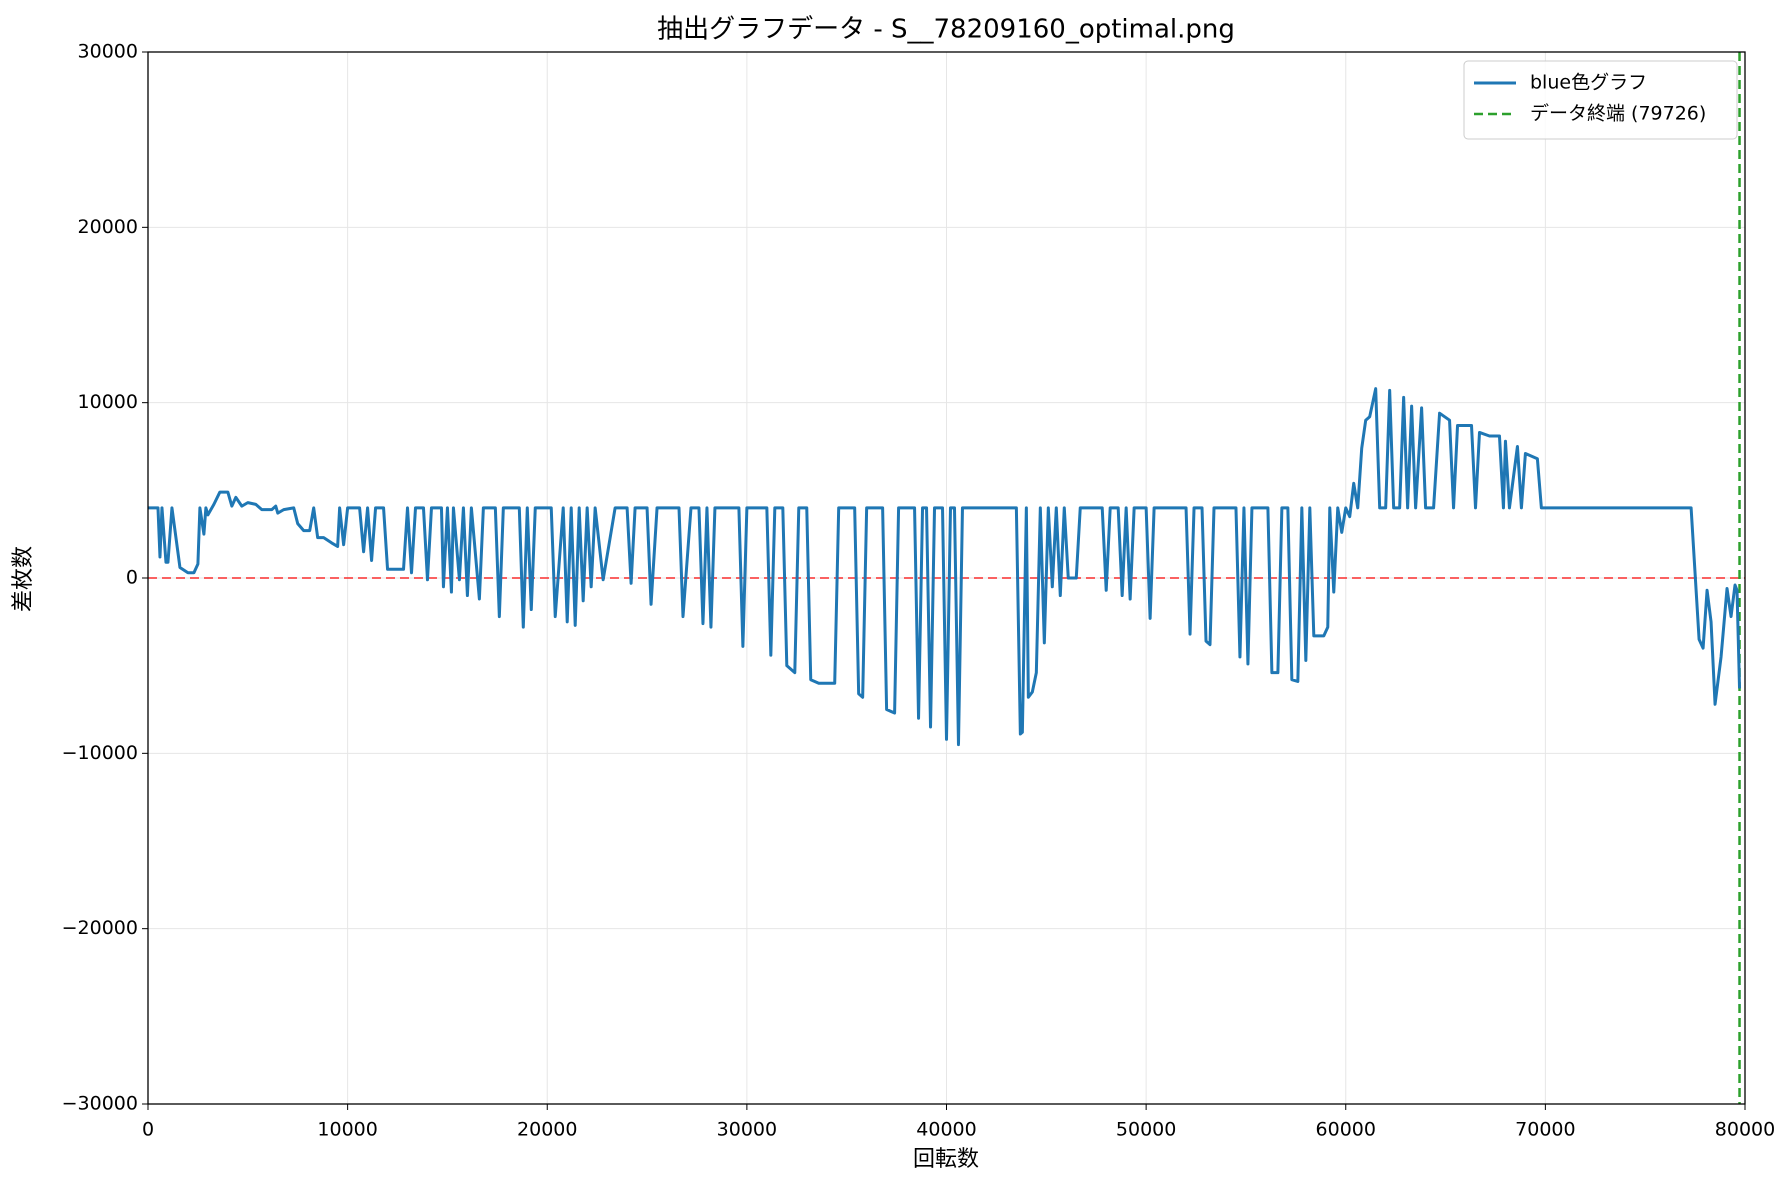  Describe the element at coordinates (108, 227) in the screenshot. I see `y-tick-label: 20000` at that location.